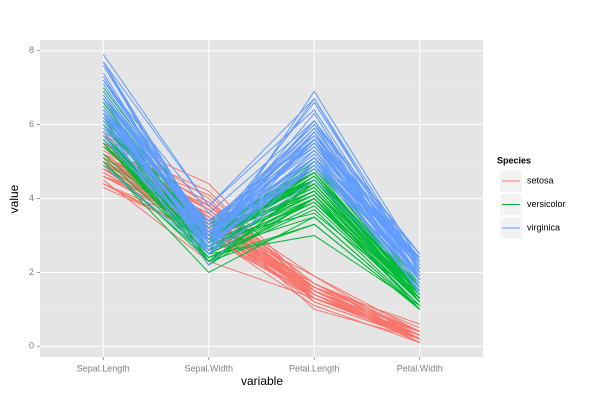  What do you see at coordinates (543, 227) in the screenshot?
I see `legend-label: virginica` at bounding box center [543, 227].